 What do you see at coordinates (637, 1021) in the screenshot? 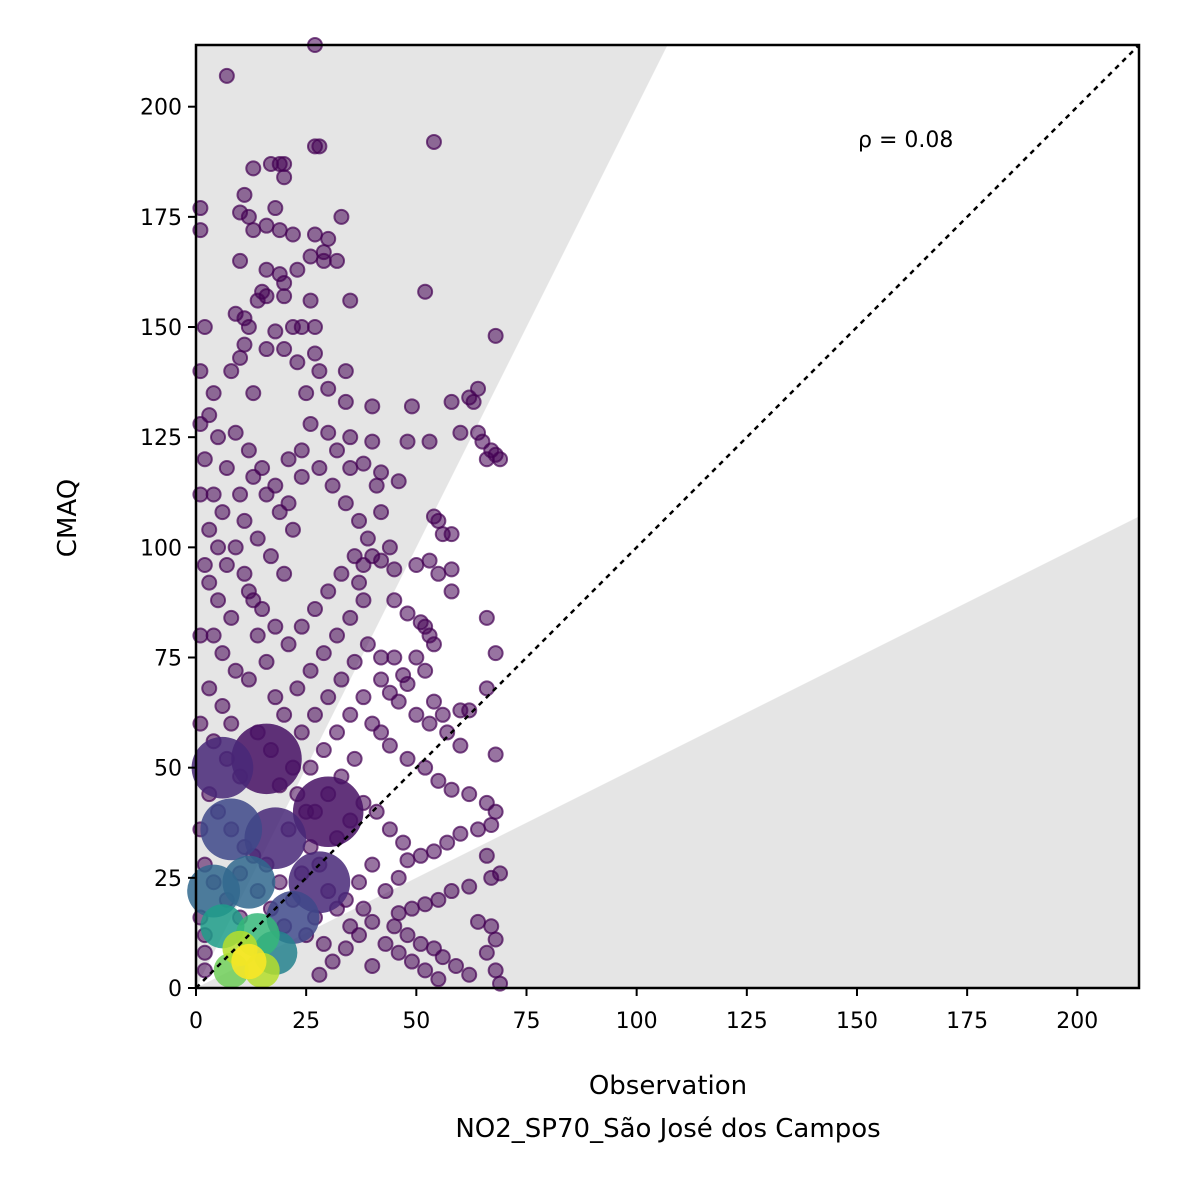
I see `x-tick-label: 100` at bounding box center [637, 1021].